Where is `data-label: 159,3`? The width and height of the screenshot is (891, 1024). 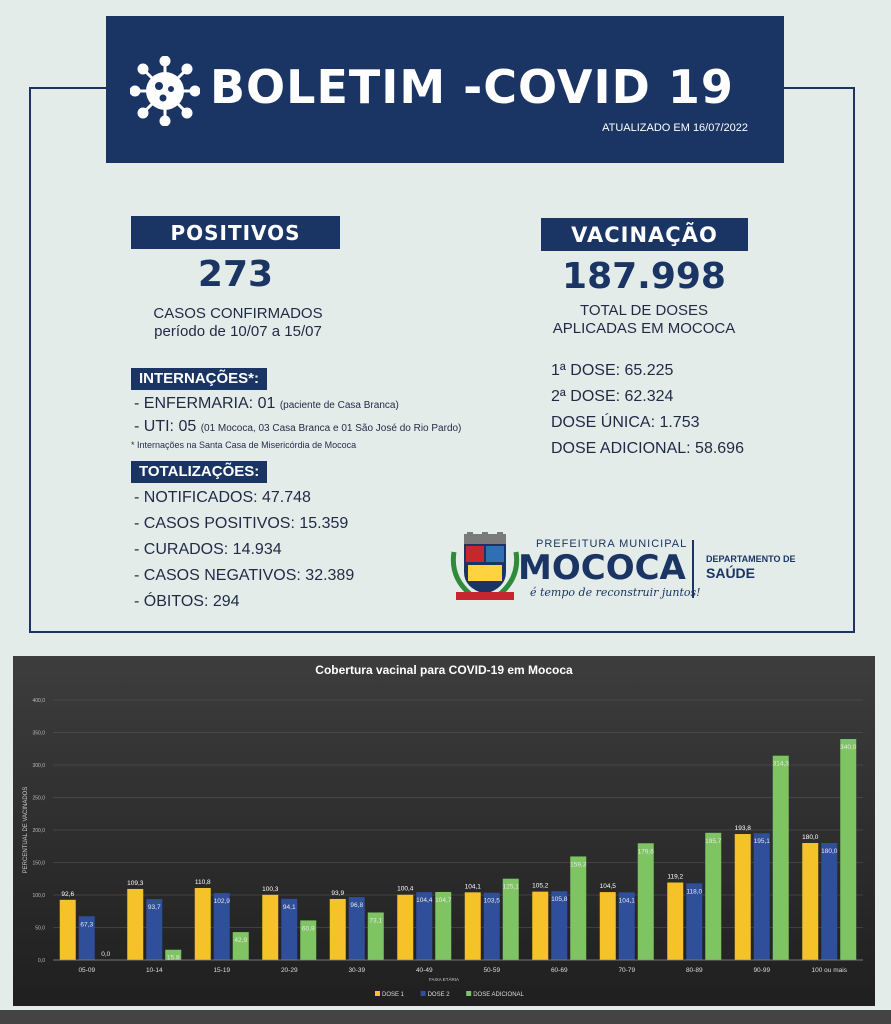
data-label: 159,3 is located at coordinates (578, 864).